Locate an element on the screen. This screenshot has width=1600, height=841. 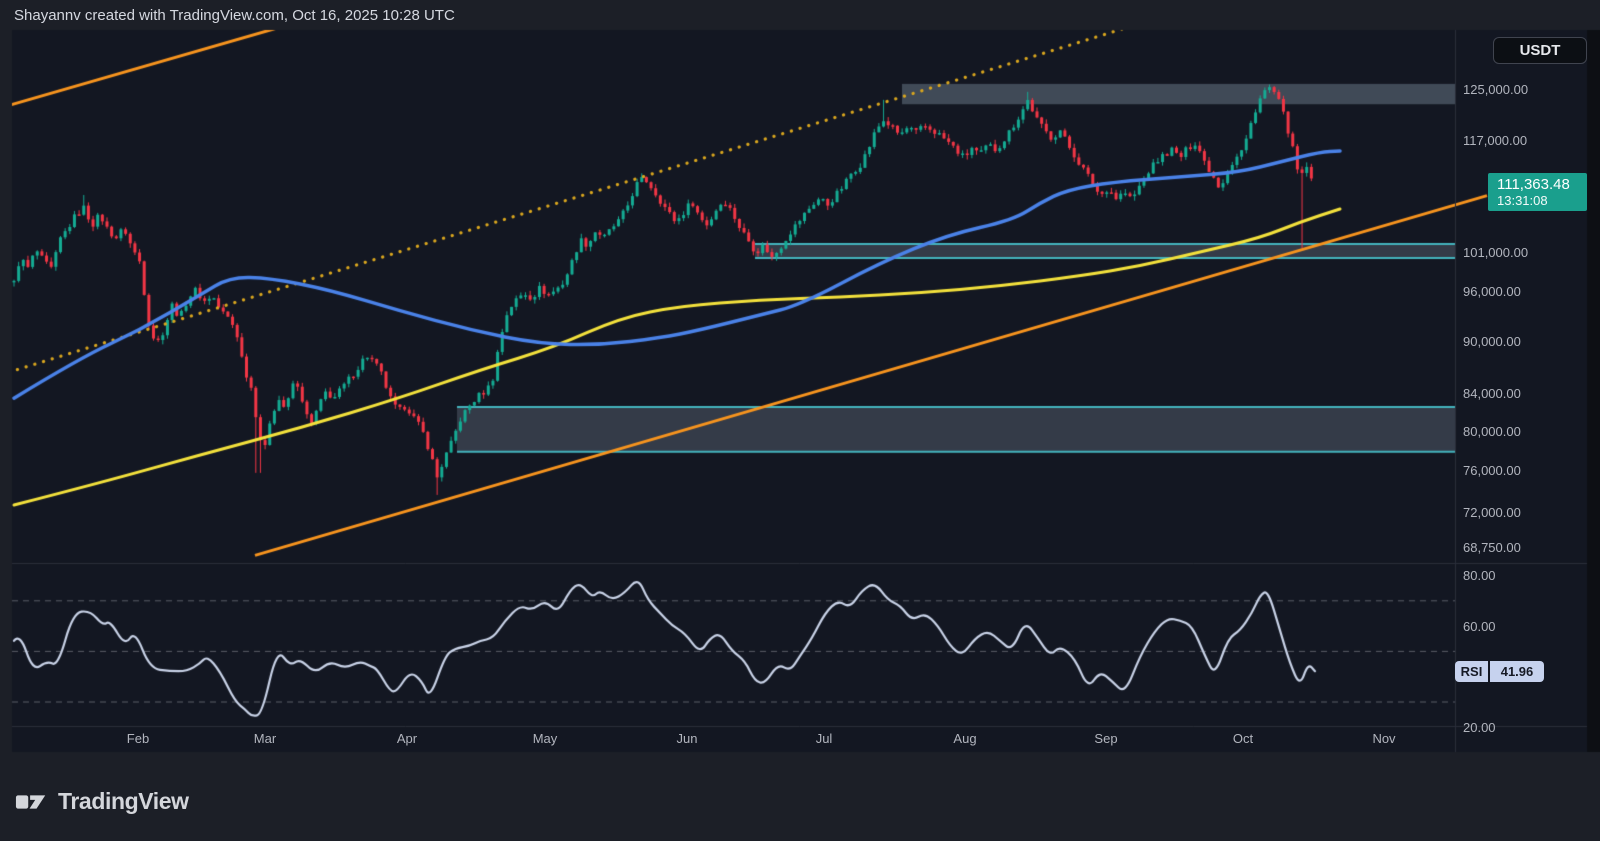
last-price-value: 111,363.48 is located at coordinates (1533, 185).